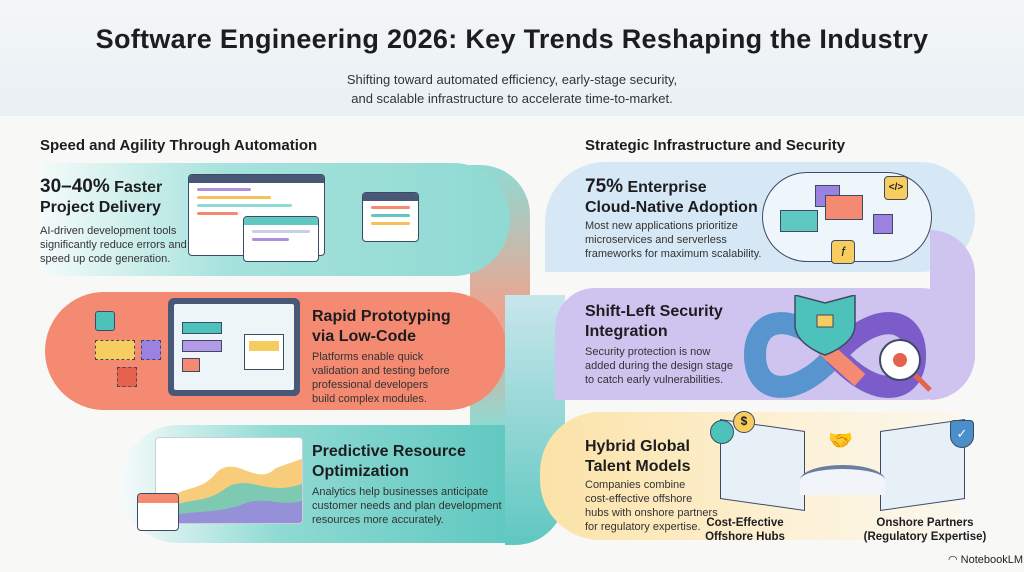 This screenshot has width=1024, height=572. I want to click on tablet-illustration, so click(234, 347).